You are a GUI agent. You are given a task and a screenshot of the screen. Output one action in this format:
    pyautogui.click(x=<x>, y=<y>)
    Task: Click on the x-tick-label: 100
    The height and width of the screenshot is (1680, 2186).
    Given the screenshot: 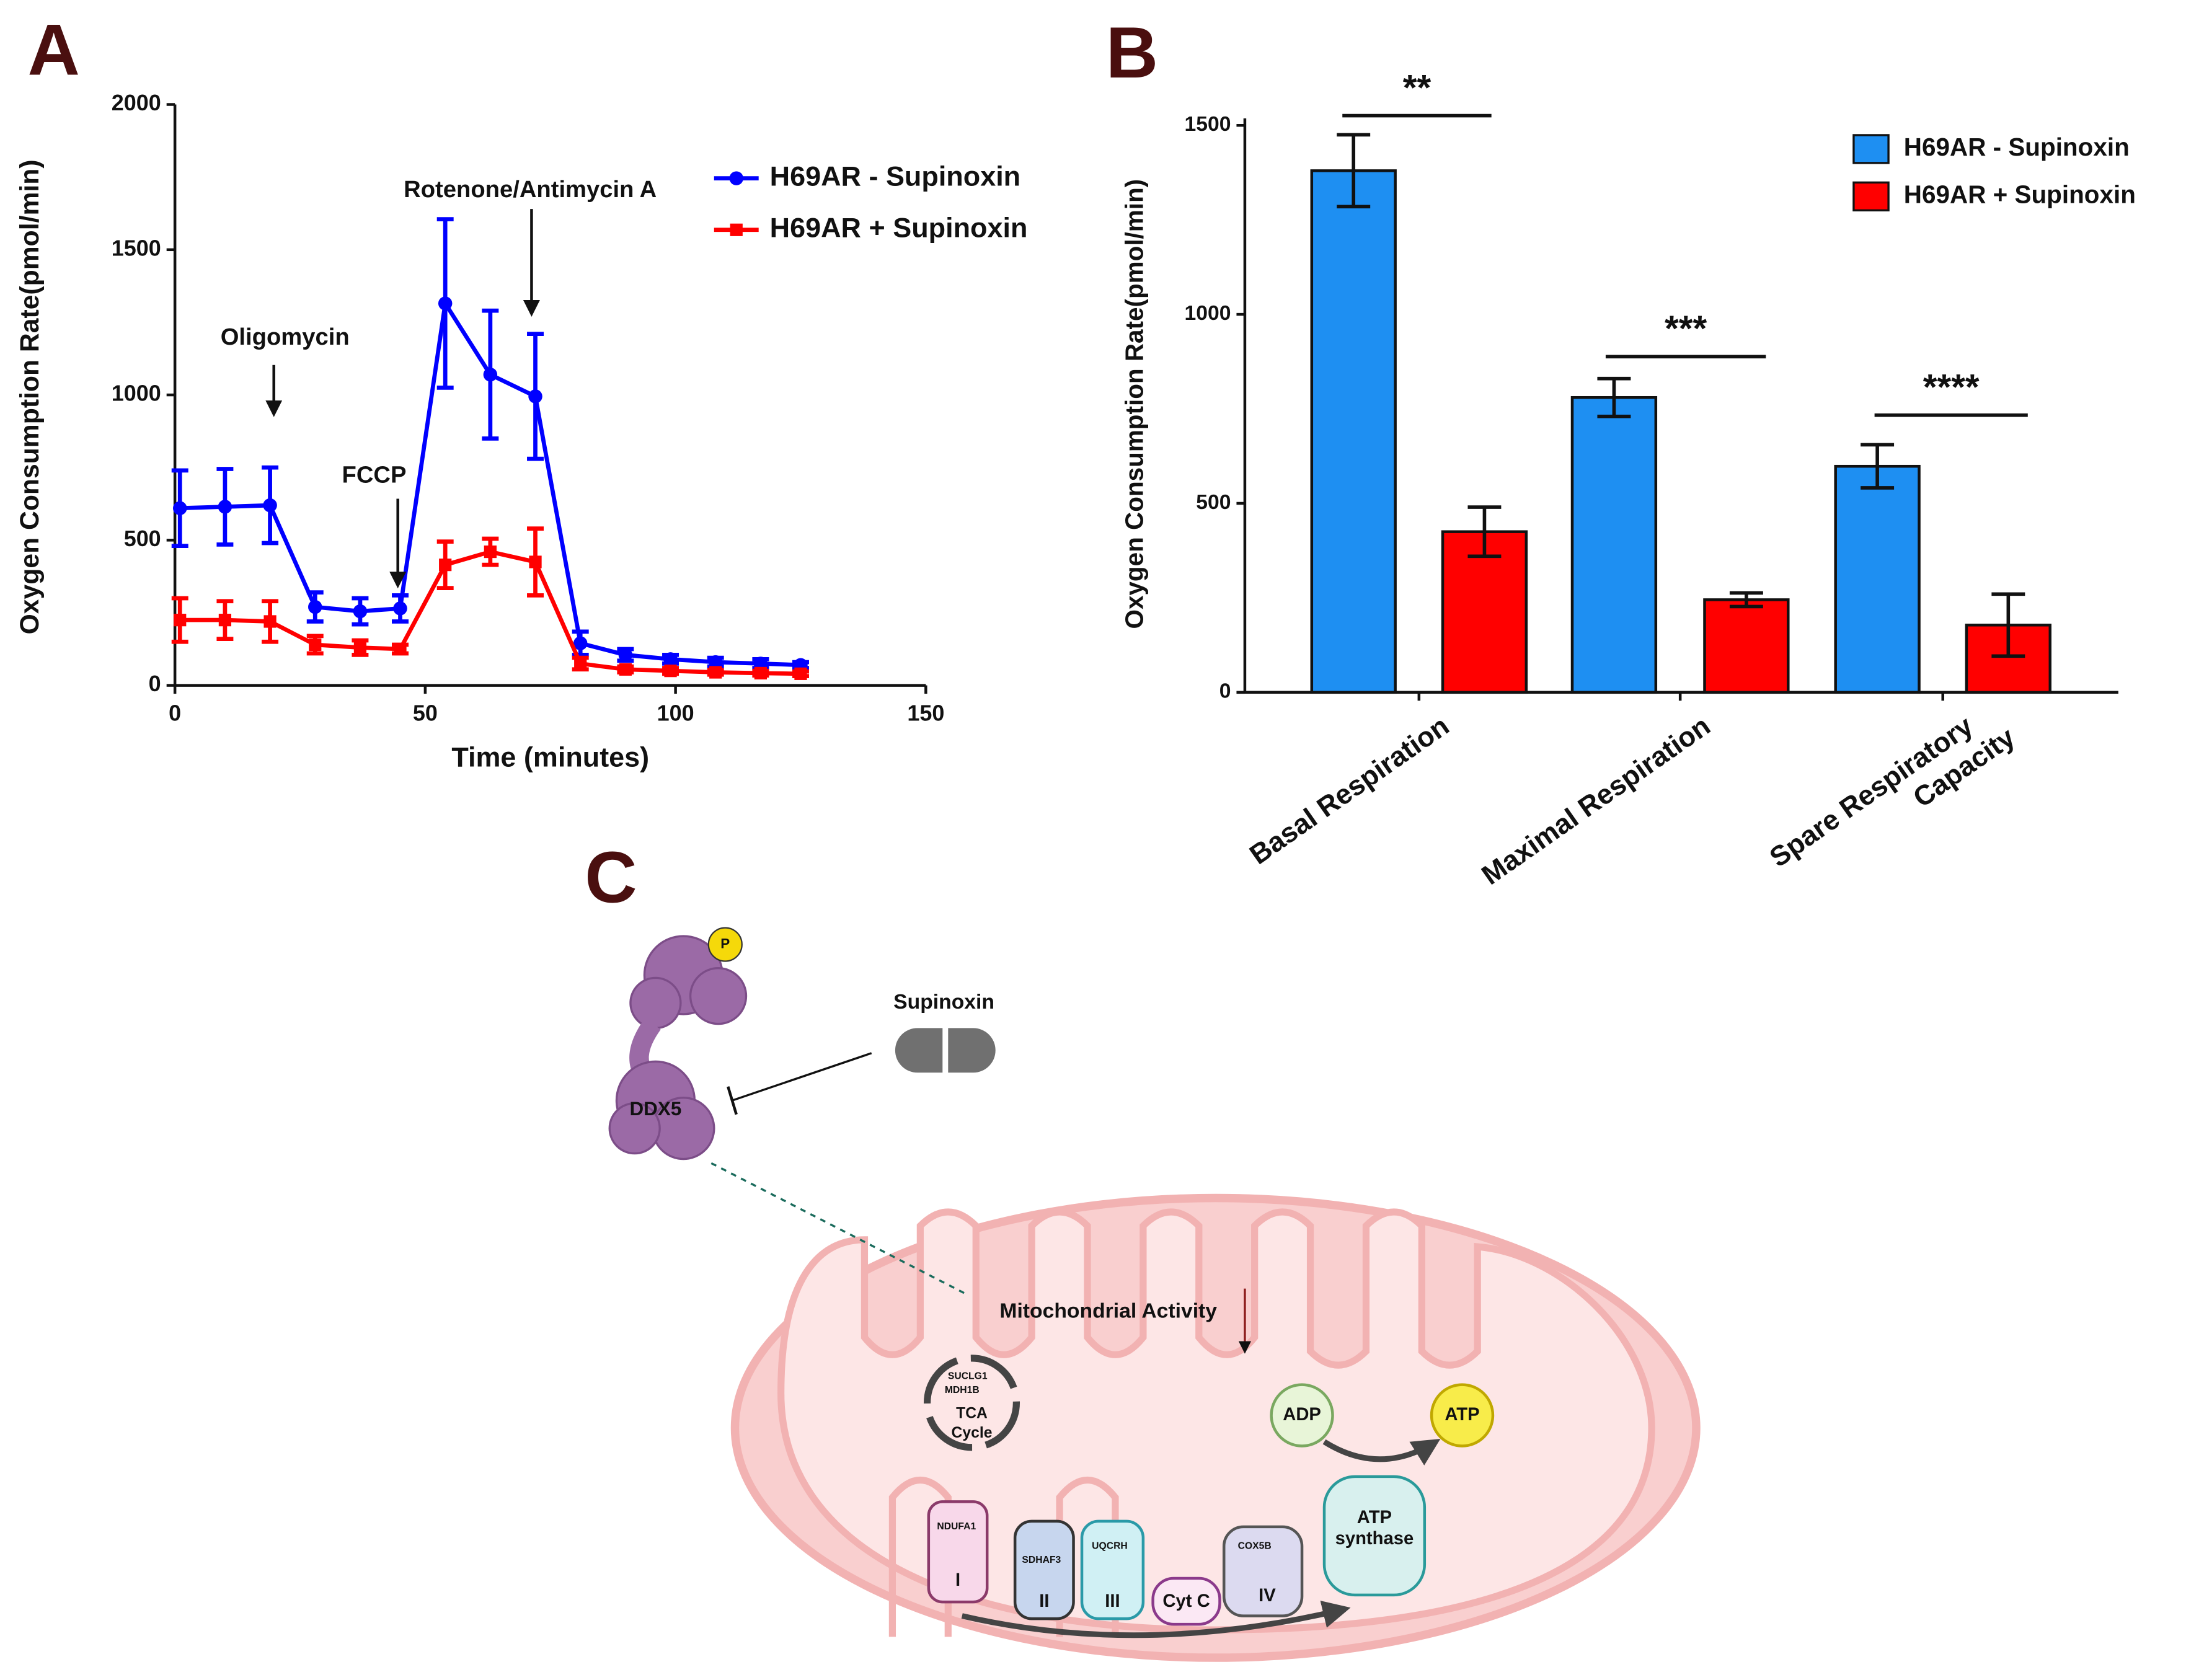 What is the action you would take?
    pyautogui.click(x=675, y=712)
    